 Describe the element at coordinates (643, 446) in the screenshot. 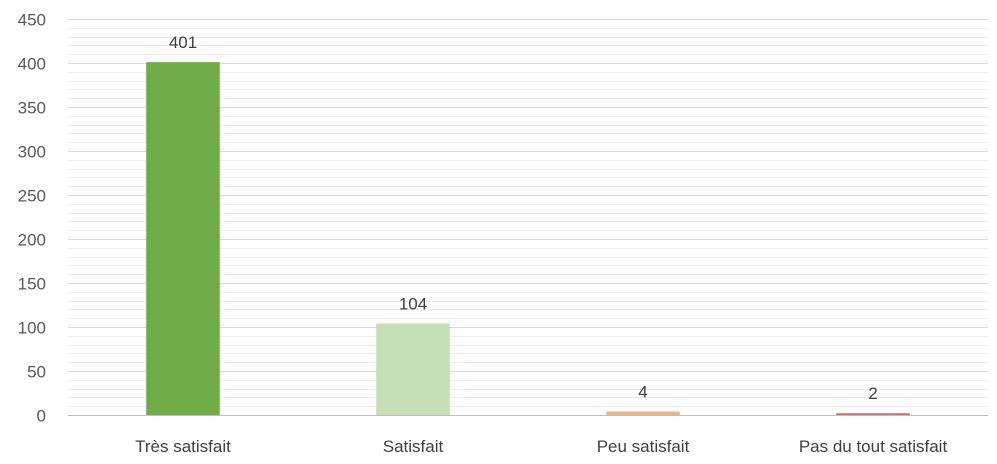

I see `x-category-label: Peu satisfait` at that location.